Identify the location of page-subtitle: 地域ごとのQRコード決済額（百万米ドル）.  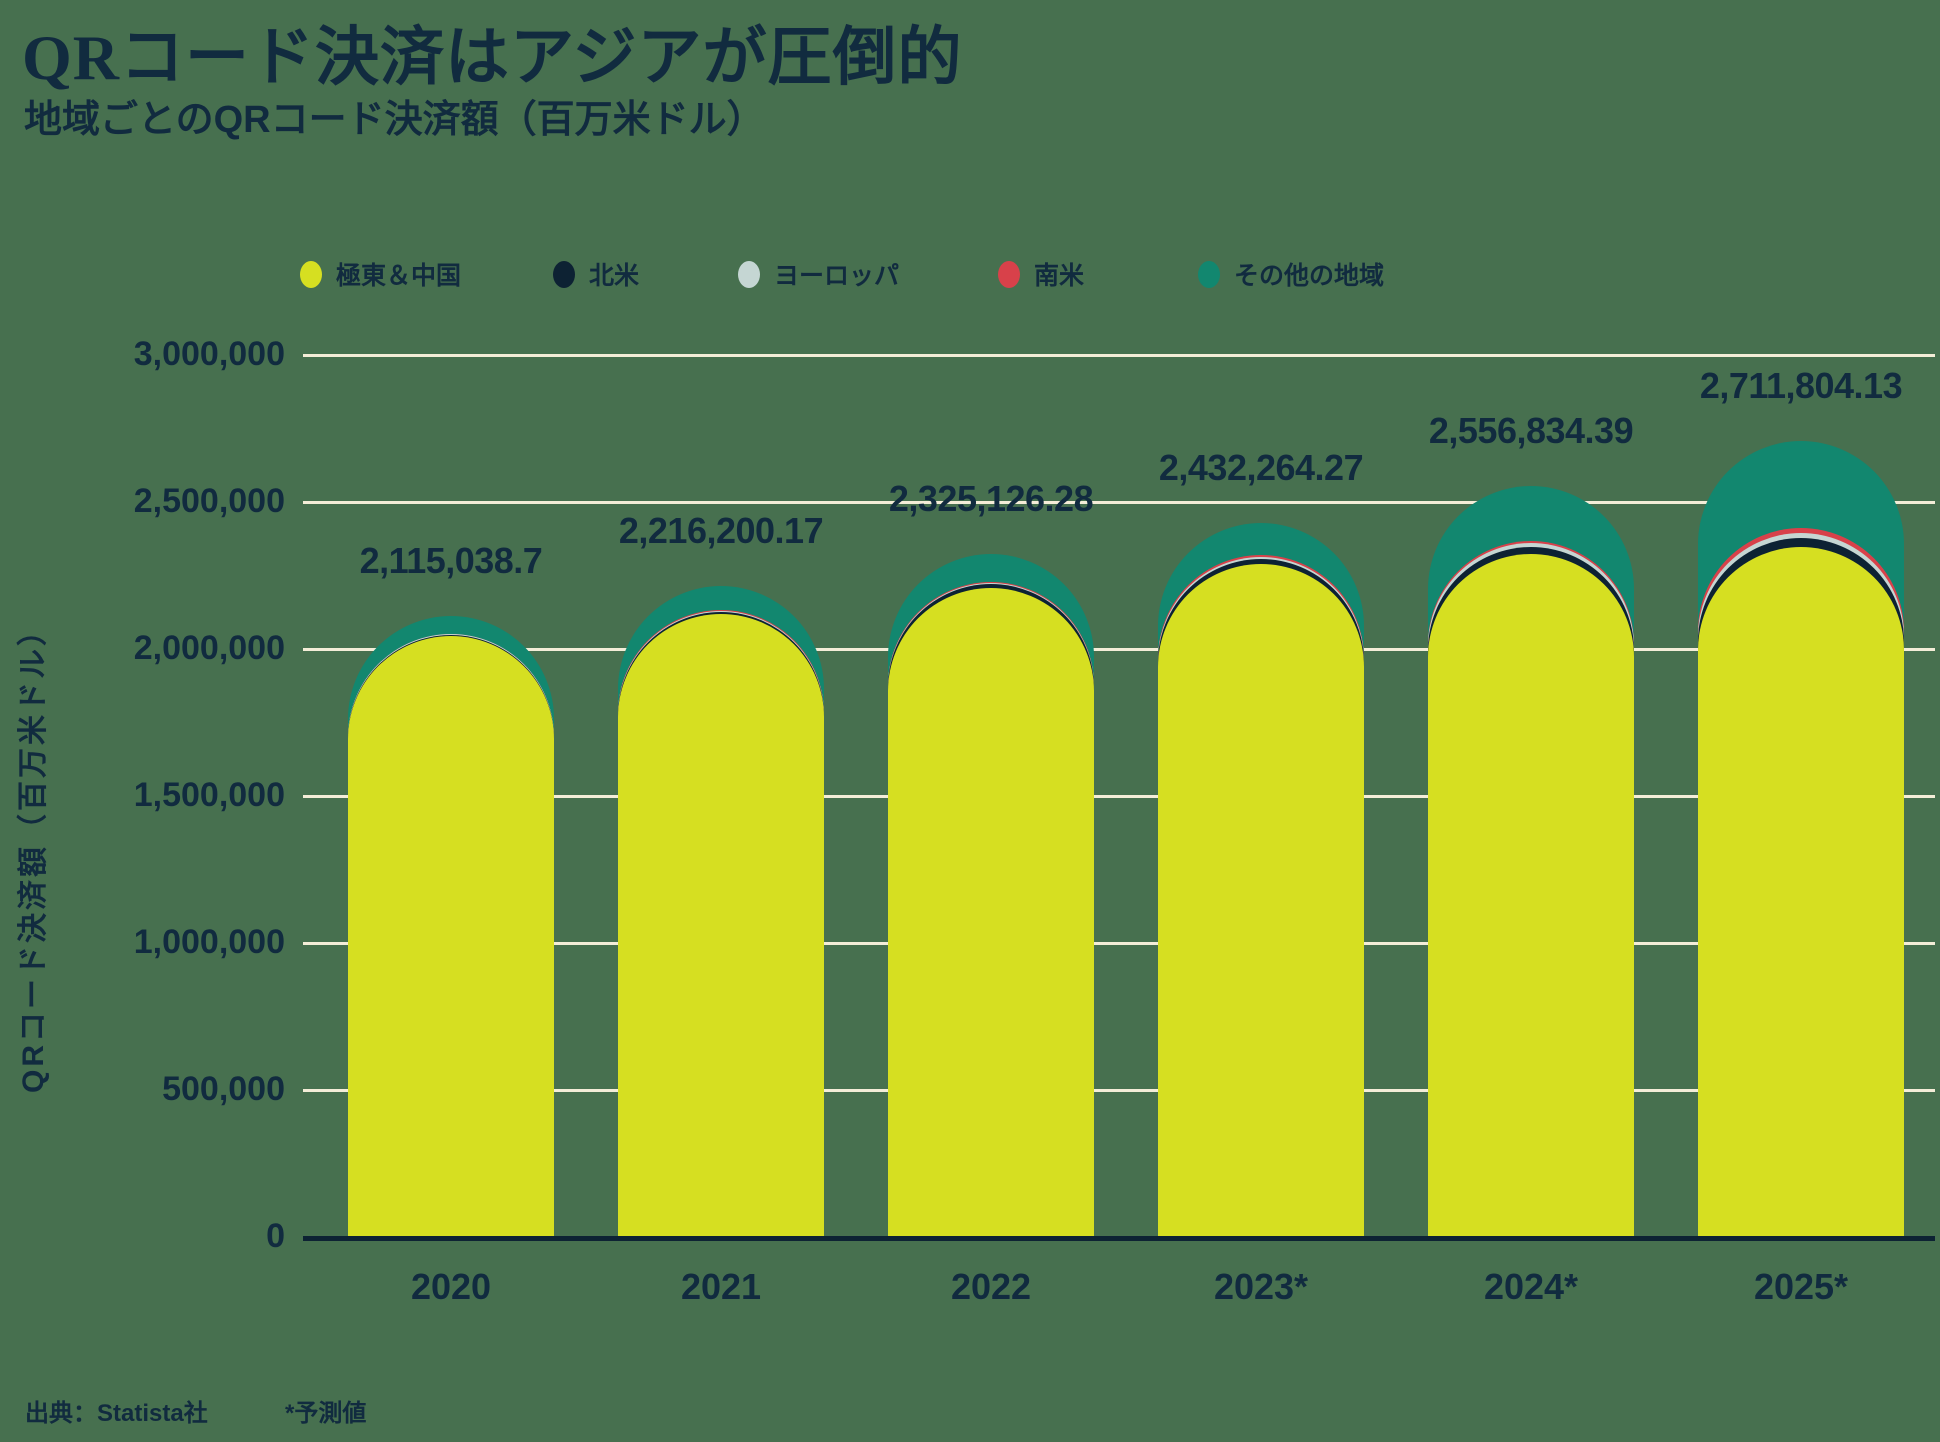
(394, 120).